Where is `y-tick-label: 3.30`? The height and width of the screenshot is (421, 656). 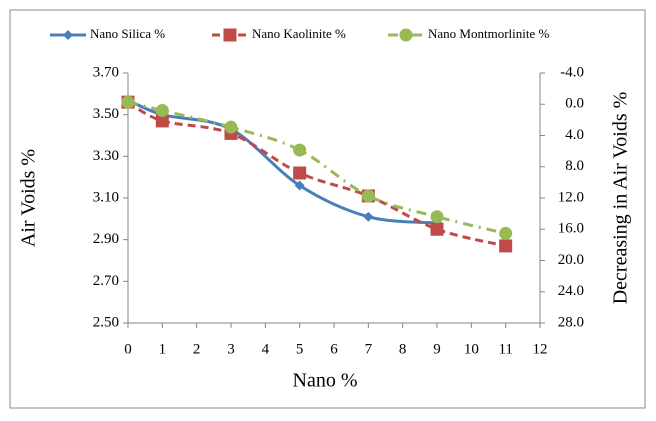 y-tick-label: 3.30 is located at coordinates (106, 156).